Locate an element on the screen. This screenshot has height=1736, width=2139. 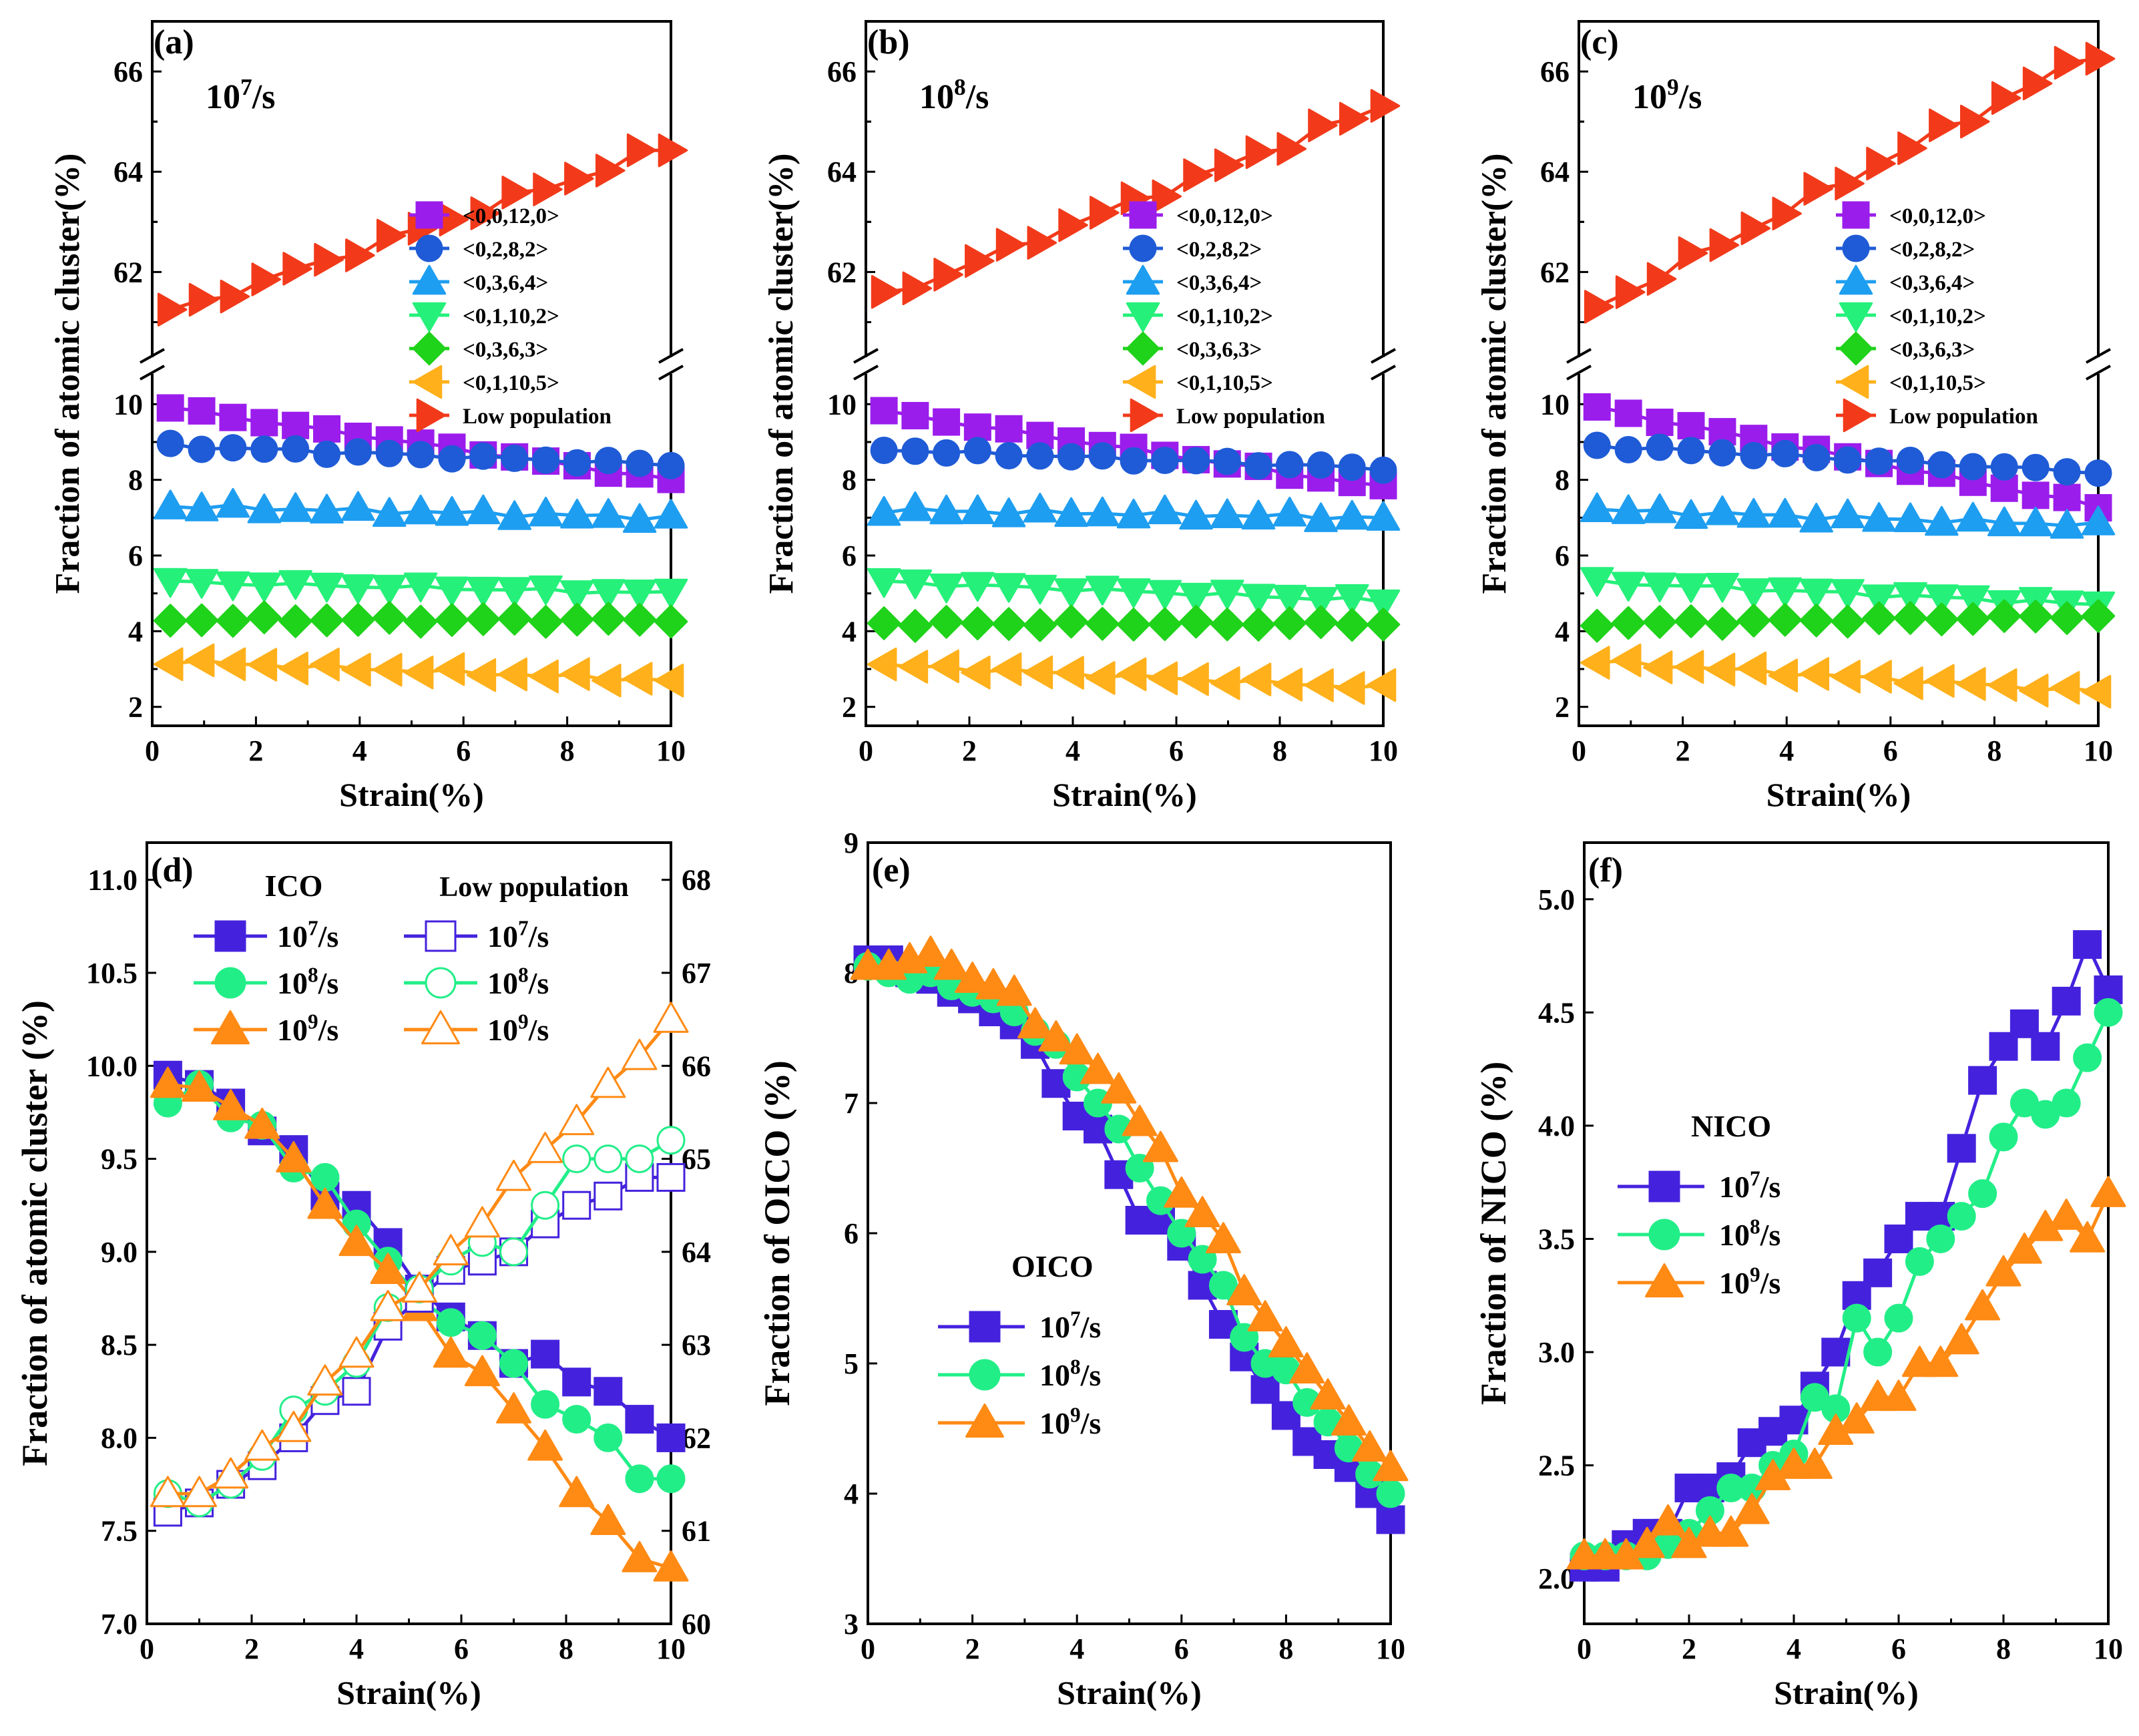
y-tick-label: 4.5 is located at coordinates (1556, 1013).